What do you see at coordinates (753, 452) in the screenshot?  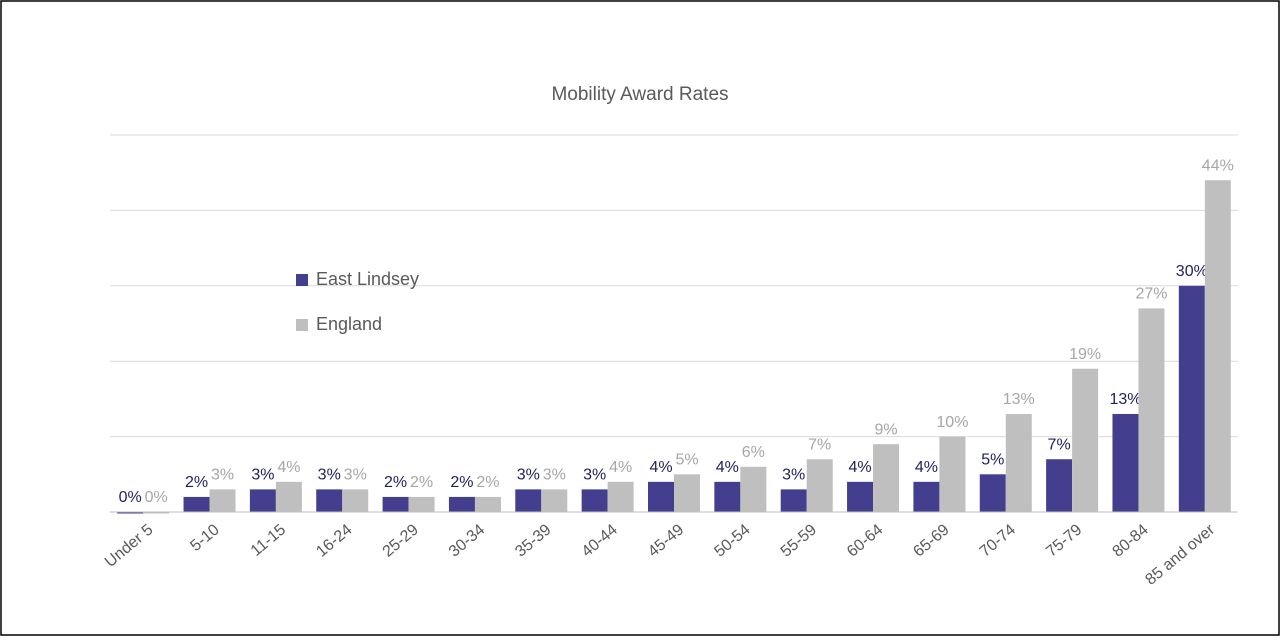 I see `data-label: 6%` at bounding box center [753, 452].